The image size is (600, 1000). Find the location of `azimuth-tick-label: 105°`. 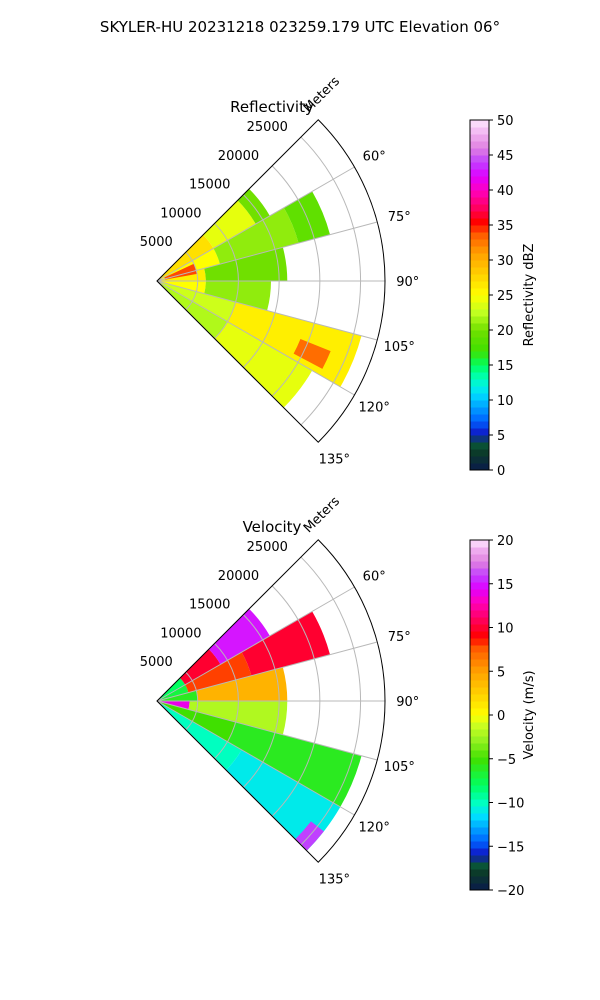

azimuth-tick-label: 105° is located at coordinates (399, 767).